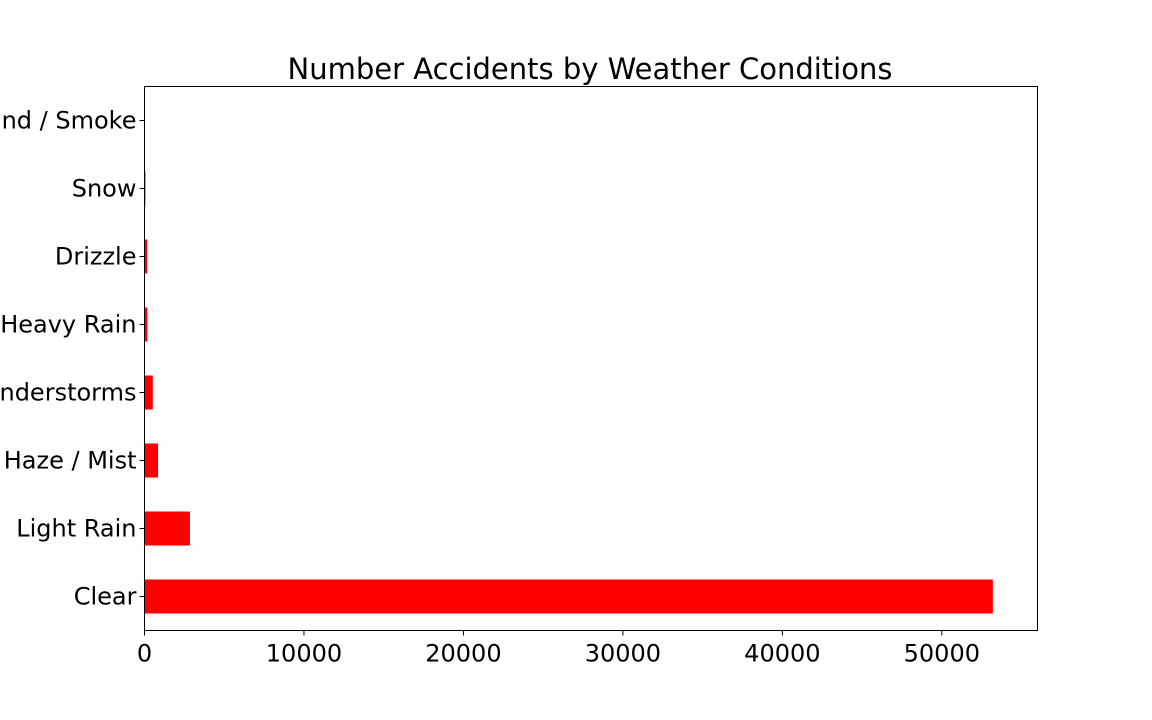  What do you see at coordinates (167, 528) in the screenshot?
I see `bar-light-rain` at bounding box center [167, 528].